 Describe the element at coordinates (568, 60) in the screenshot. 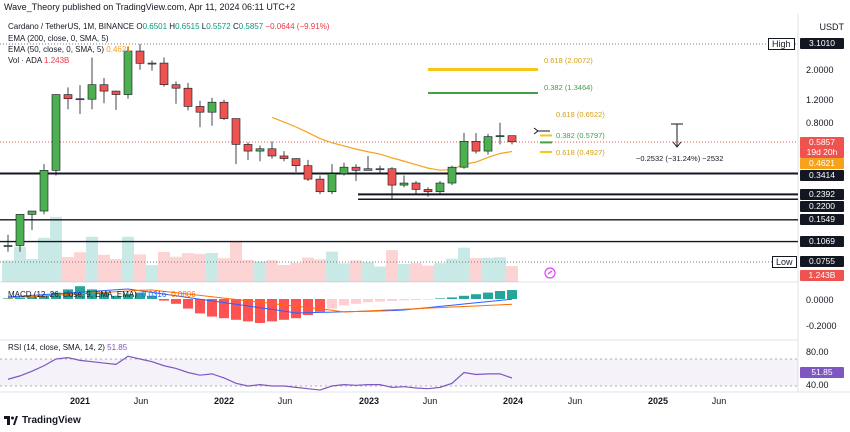

I see `fib-label-1: 0.618 (2.0072)` at that location.